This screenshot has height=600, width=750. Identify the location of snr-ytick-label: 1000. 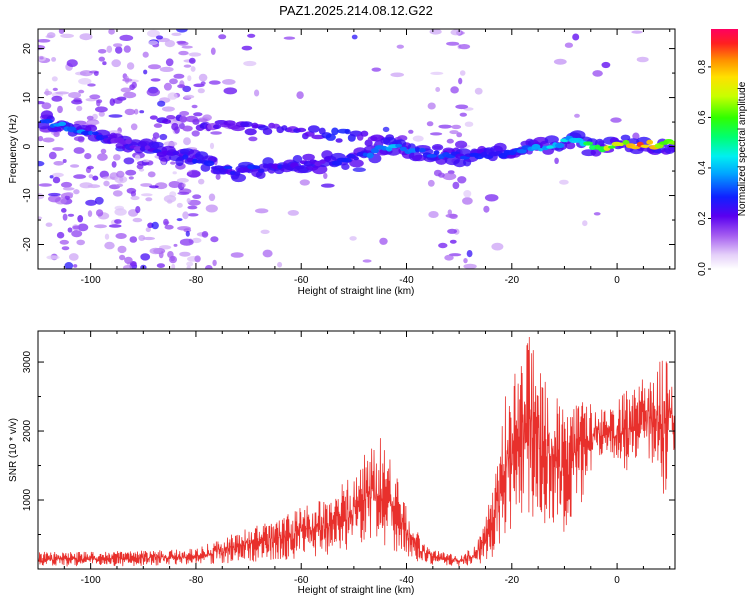
(27, 499).